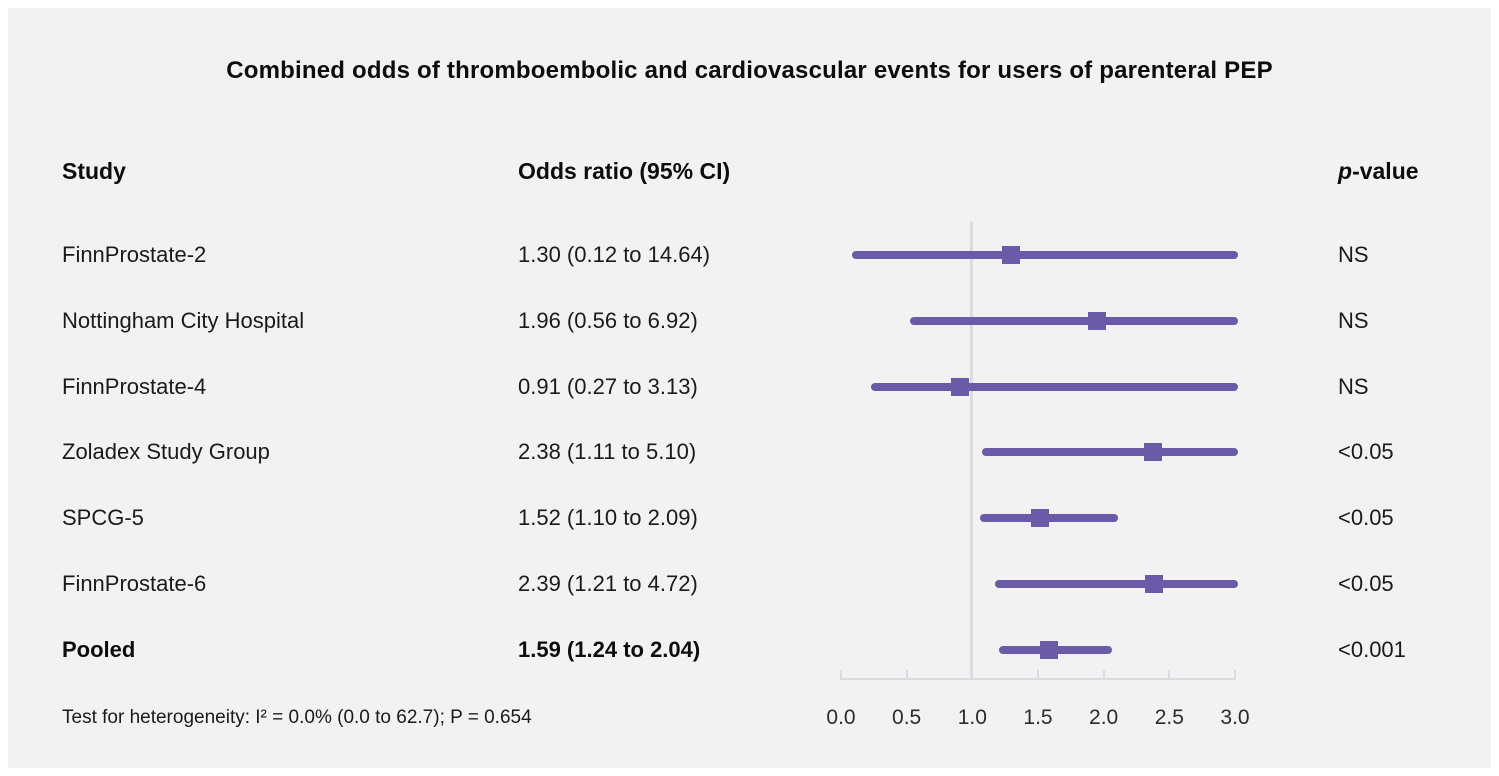 This screenshot has height=776, width=1499. I want to click on odds-ratio-ci-value: 1.30 (0.12 to 14.64), so click(614, 254).